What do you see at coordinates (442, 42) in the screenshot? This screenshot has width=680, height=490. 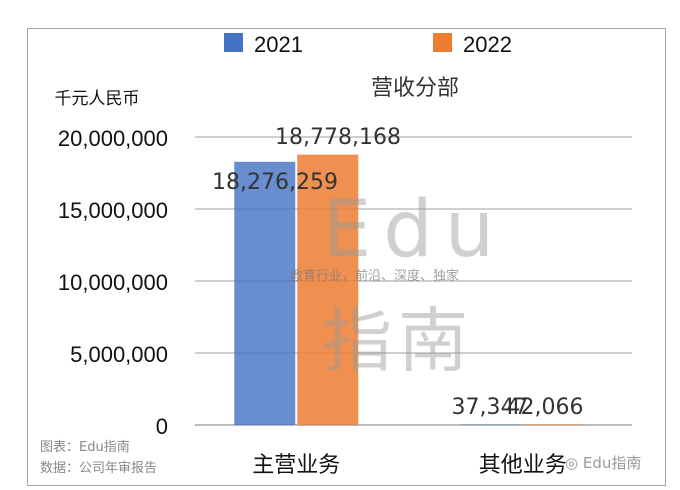 I see `legend-swatch-2022` at bounding box center [442, 42].